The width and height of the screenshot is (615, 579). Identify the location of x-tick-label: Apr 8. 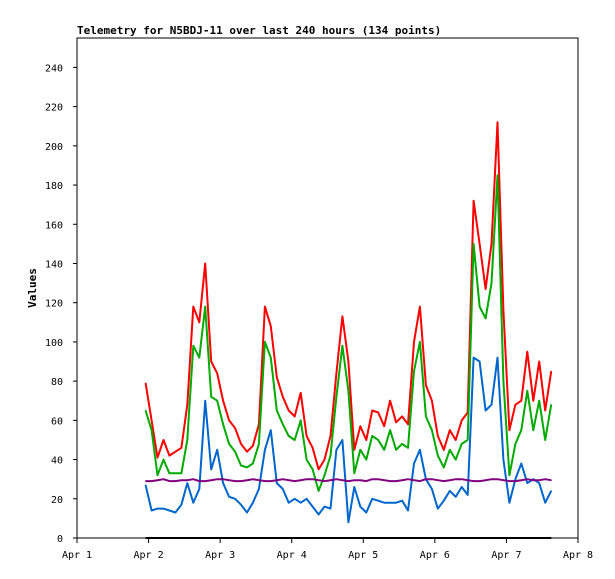
(578, 555).